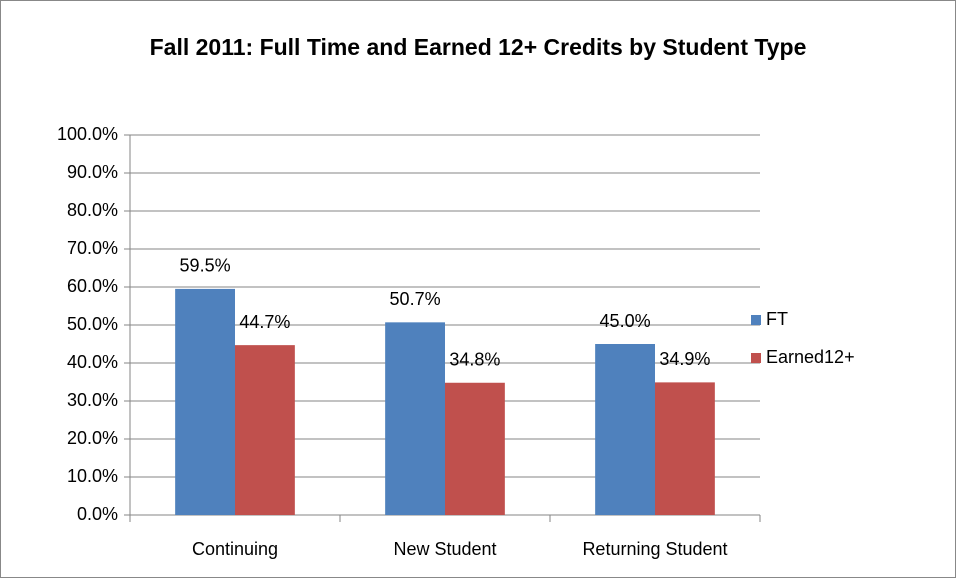 This screenshot has height=578, width=956. What do you see at coordinates (684, 359) in the screenshot?
I see `data-label: 34.9%` at bounding box center [684, 359].